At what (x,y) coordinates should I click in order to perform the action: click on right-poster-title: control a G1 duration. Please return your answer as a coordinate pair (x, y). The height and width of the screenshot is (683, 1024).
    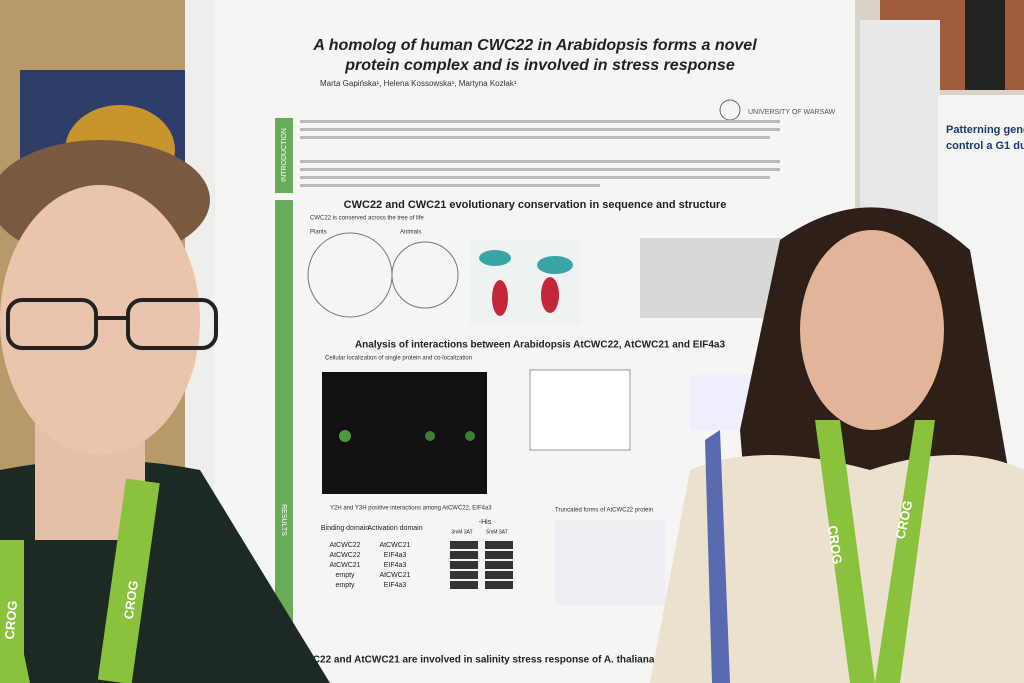
    Looking at the image, I should click on (985, 146).